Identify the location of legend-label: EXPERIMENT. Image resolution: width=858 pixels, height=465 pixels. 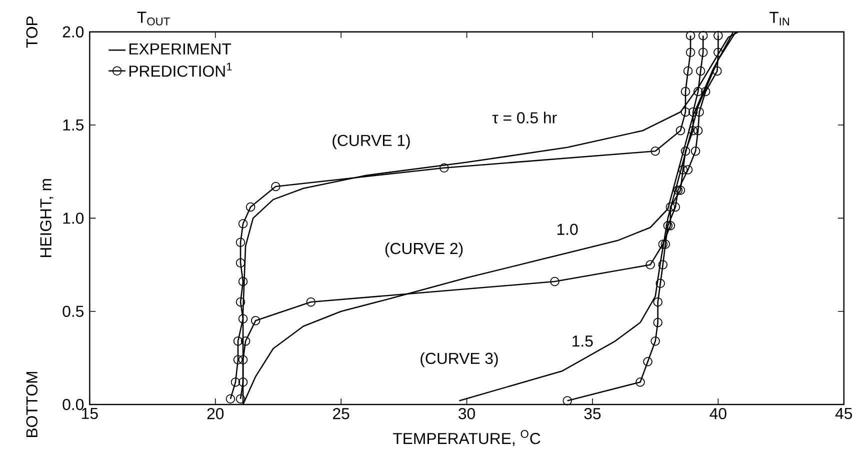
(180, 48).